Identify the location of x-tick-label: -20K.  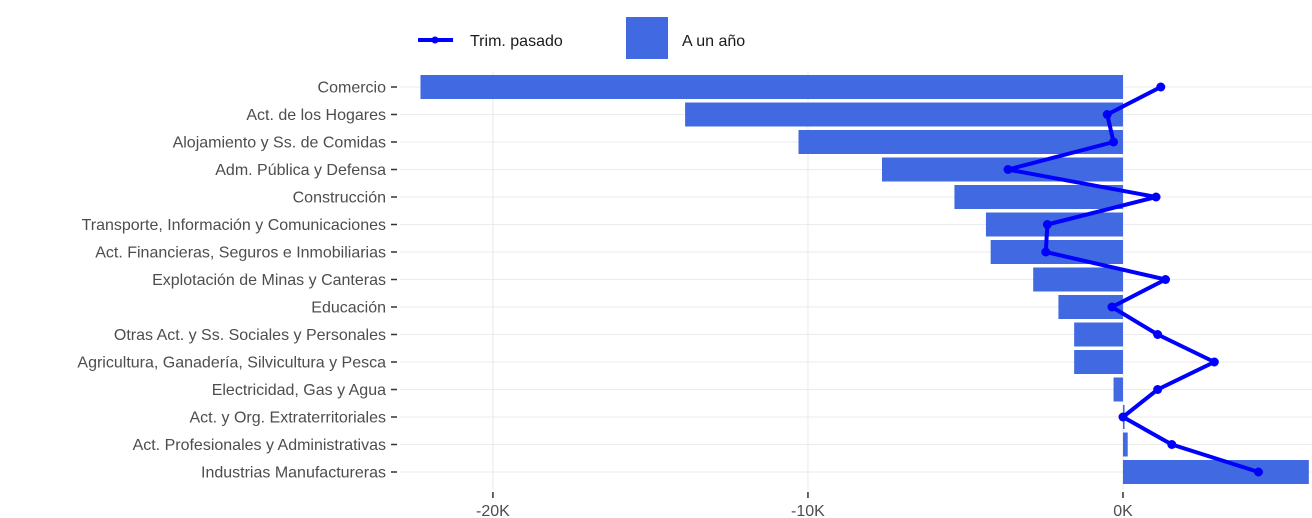
(493, 510).